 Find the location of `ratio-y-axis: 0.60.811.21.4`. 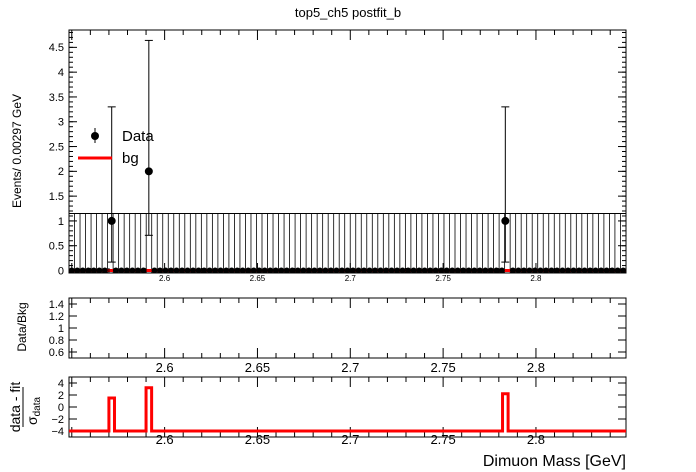

ratio-y-axis: 0.60.811.21.4 is located at coordinates (337, 329).